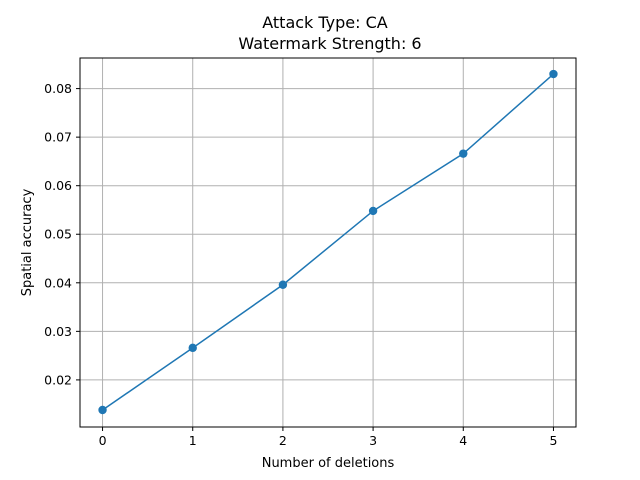 This screenshot has height=480, width=640. Describe the element at coordinates (103, 440) in the screenshot. I see `x-tick-label: 0` at that location.